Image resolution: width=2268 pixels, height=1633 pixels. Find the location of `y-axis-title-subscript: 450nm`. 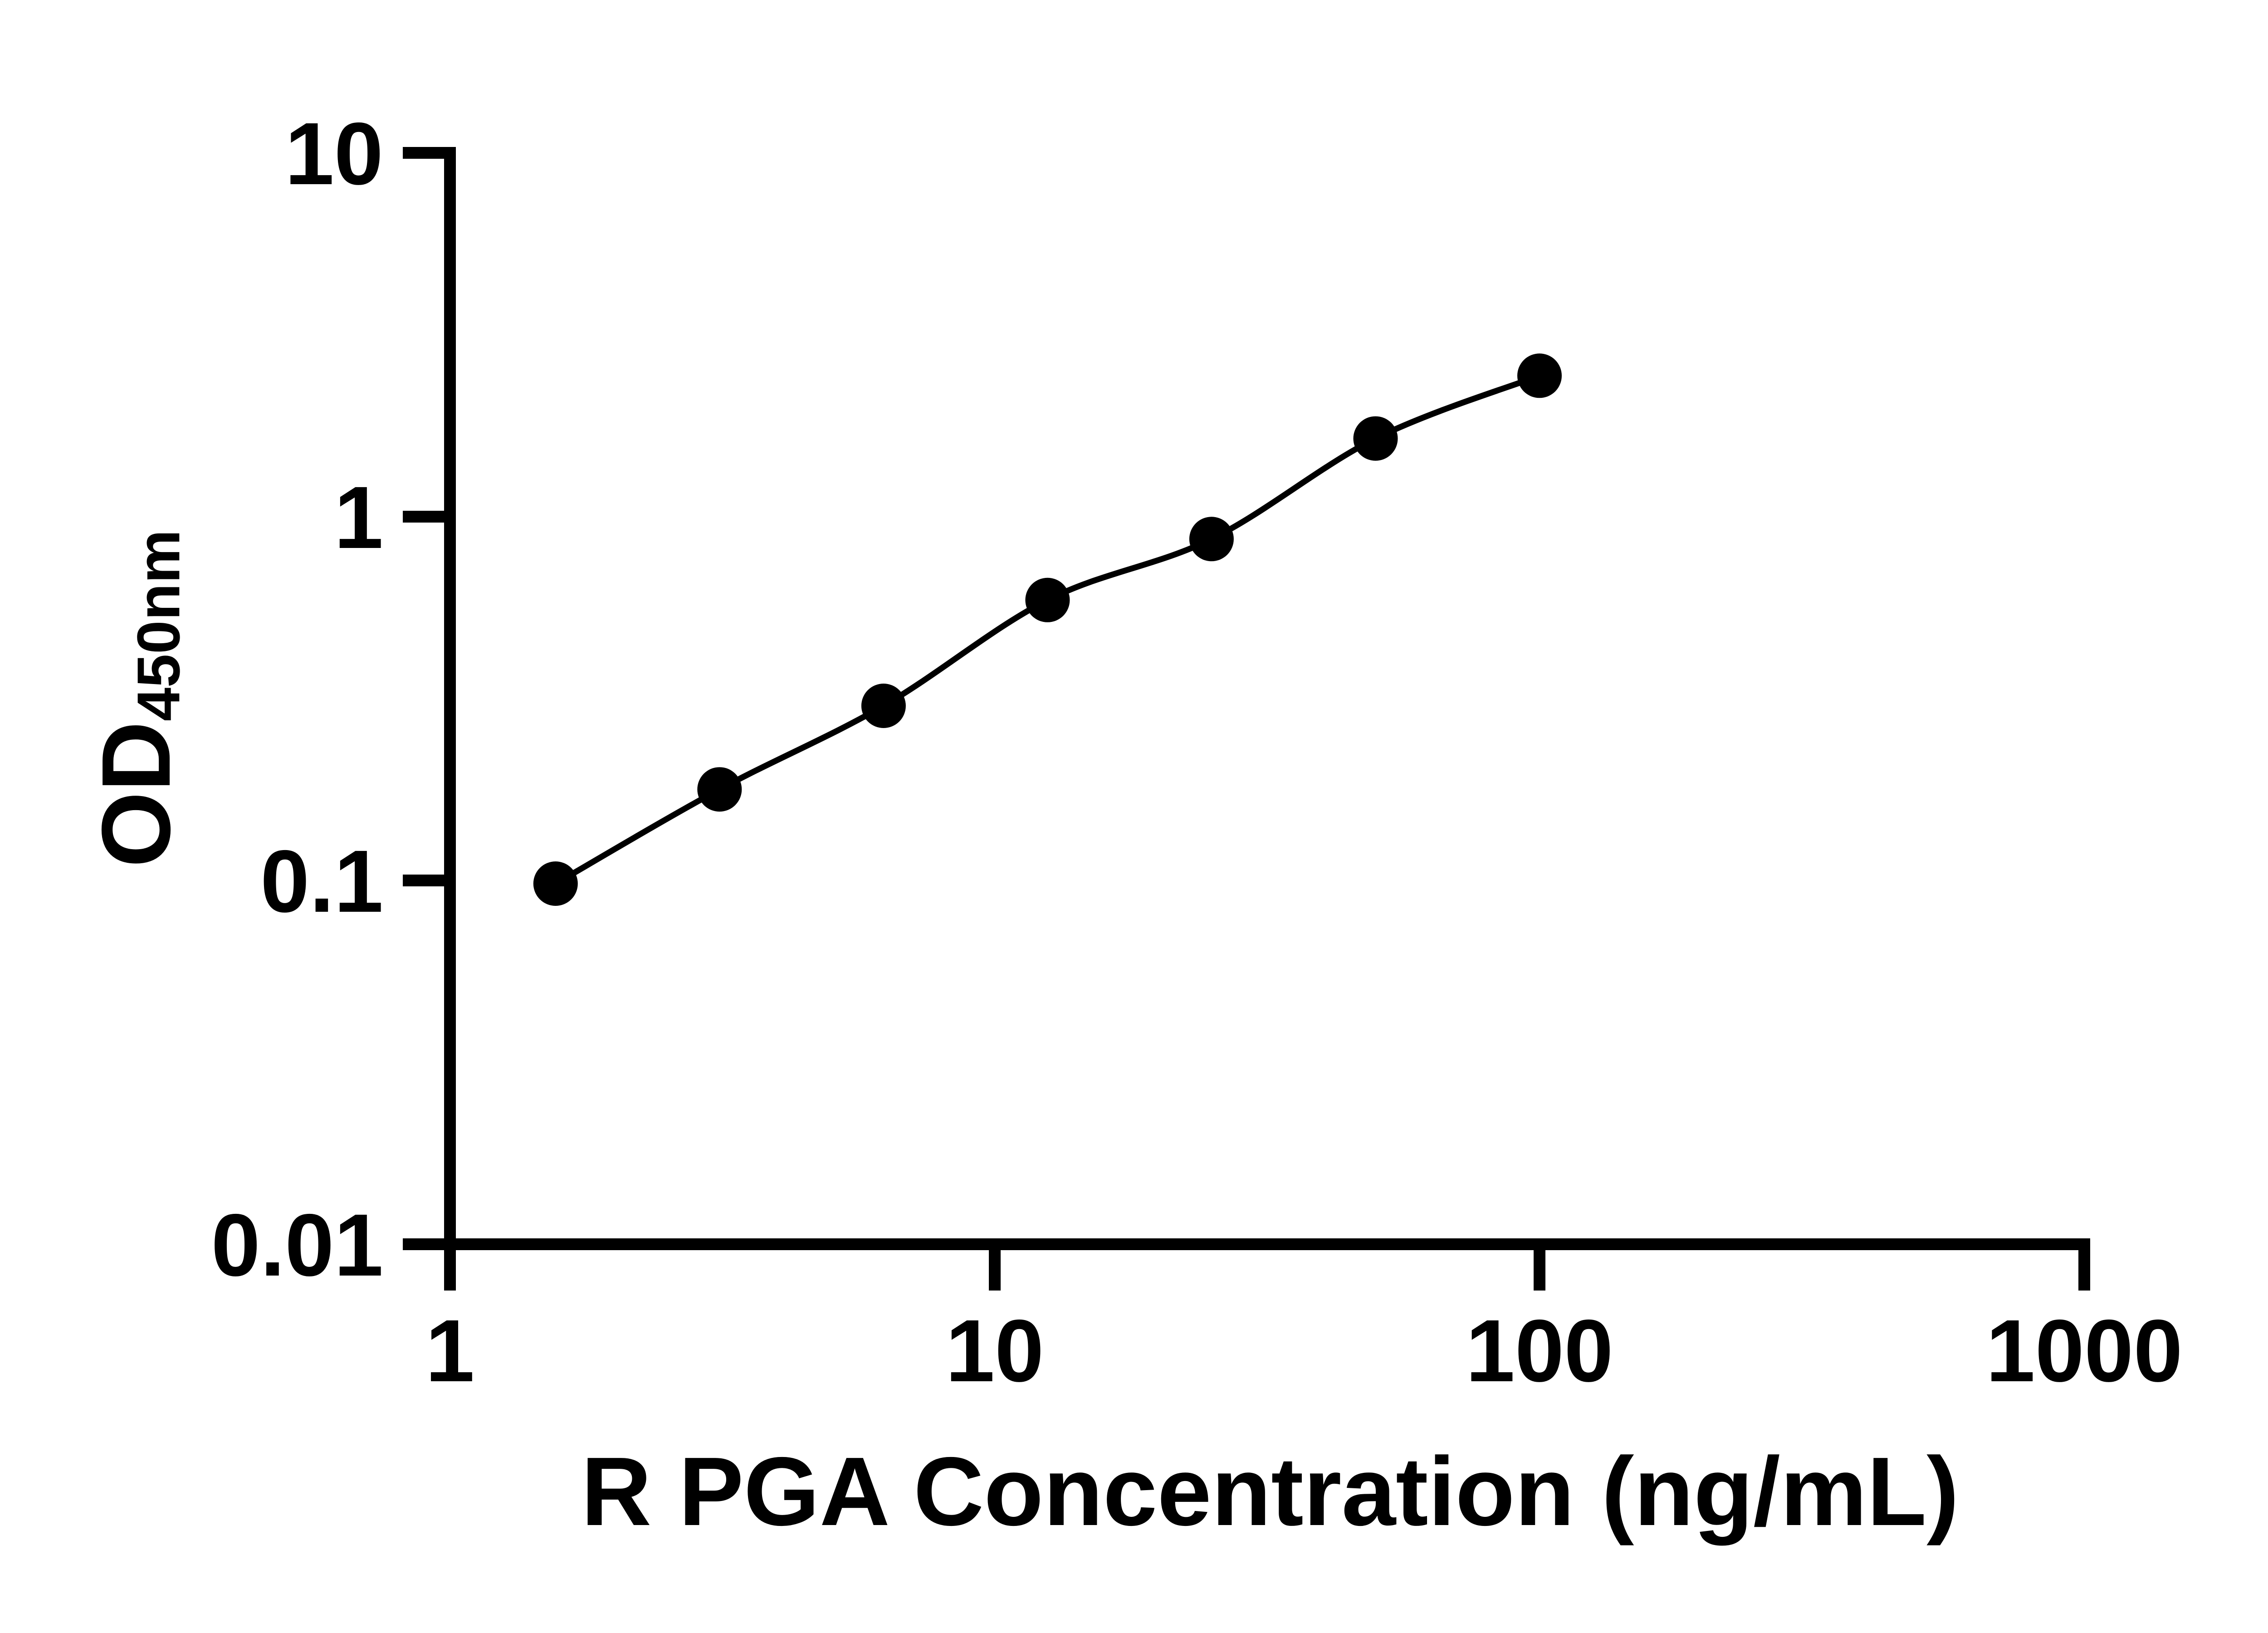

y-axis-title-subscript: 450nm is located at coordinates (159, 625).